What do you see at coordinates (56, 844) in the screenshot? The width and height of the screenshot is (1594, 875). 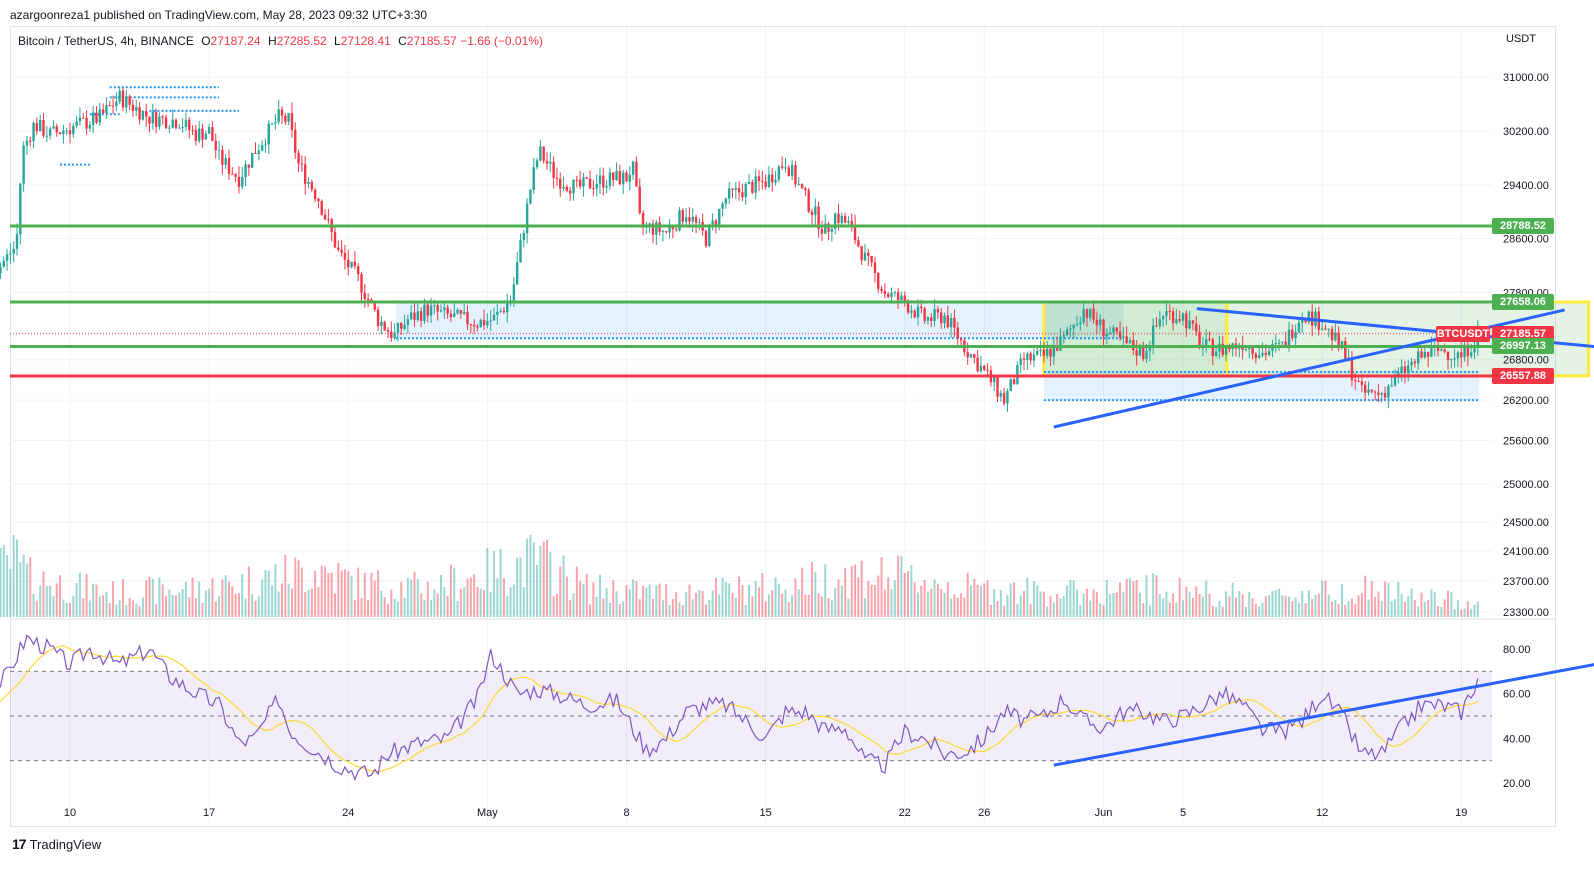 I see `tradingview-brand: 17 TradingView` at bounding box center [56, 844].